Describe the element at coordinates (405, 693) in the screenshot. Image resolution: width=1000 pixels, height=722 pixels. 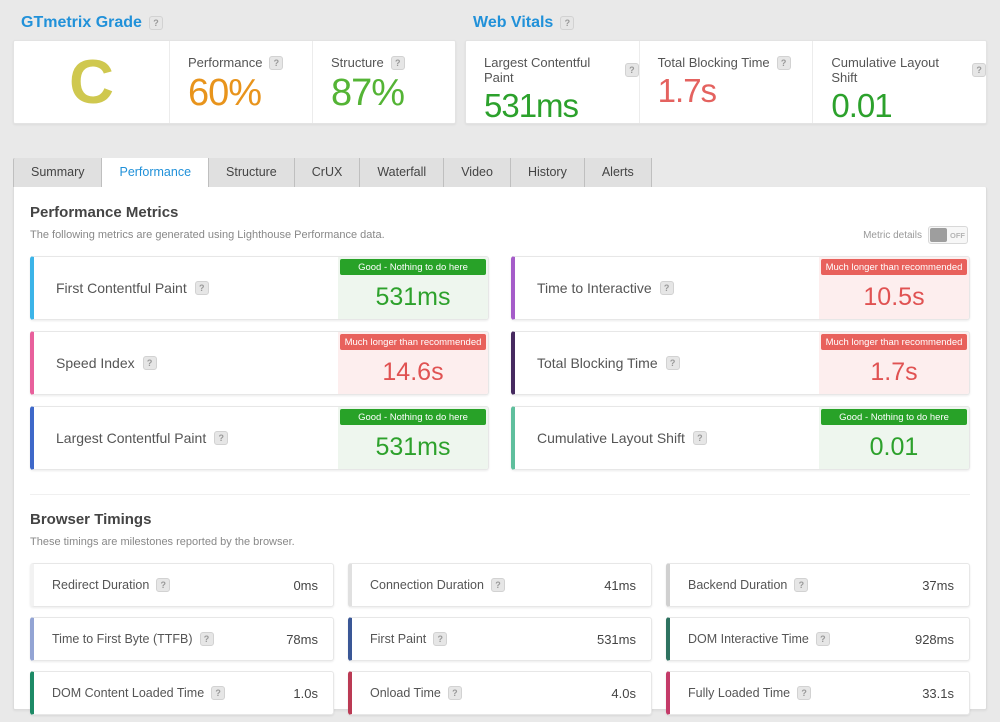
I see `timing-label: Onload Time` at that location.